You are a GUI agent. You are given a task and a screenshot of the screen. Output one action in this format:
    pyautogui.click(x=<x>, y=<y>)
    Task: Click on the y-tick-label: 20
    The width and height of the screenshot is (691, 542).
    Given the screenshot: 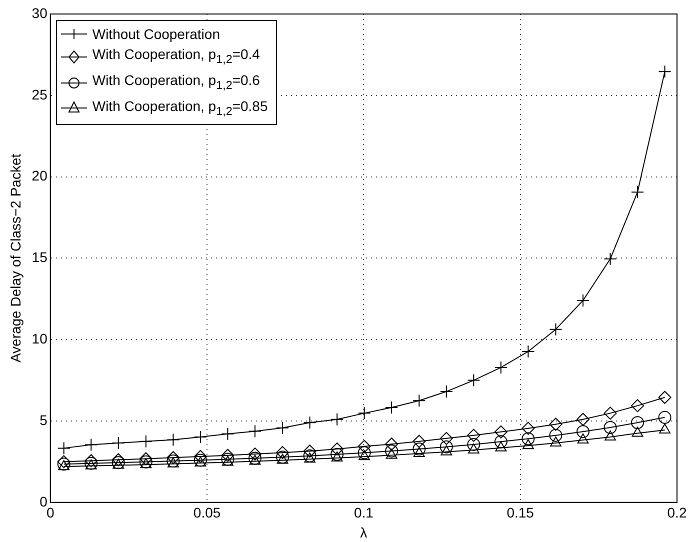 What is the action you would take?
    pyautogui.click(x=40, y=176)
    